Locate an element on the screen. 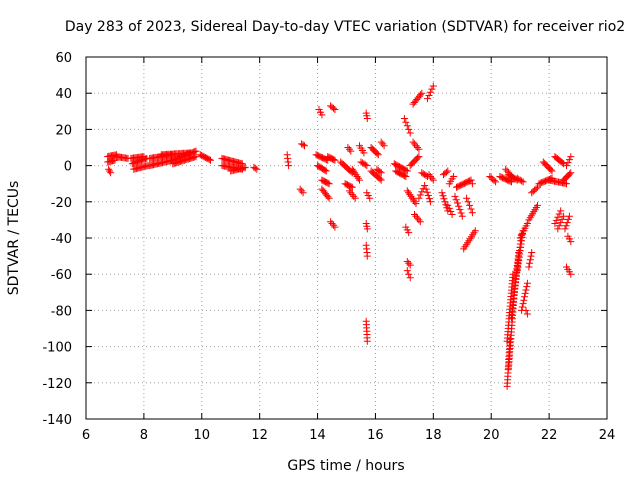 This screenshot has height=480, width=640. x-tick-label: 16 is located at coordinates (375, 435).